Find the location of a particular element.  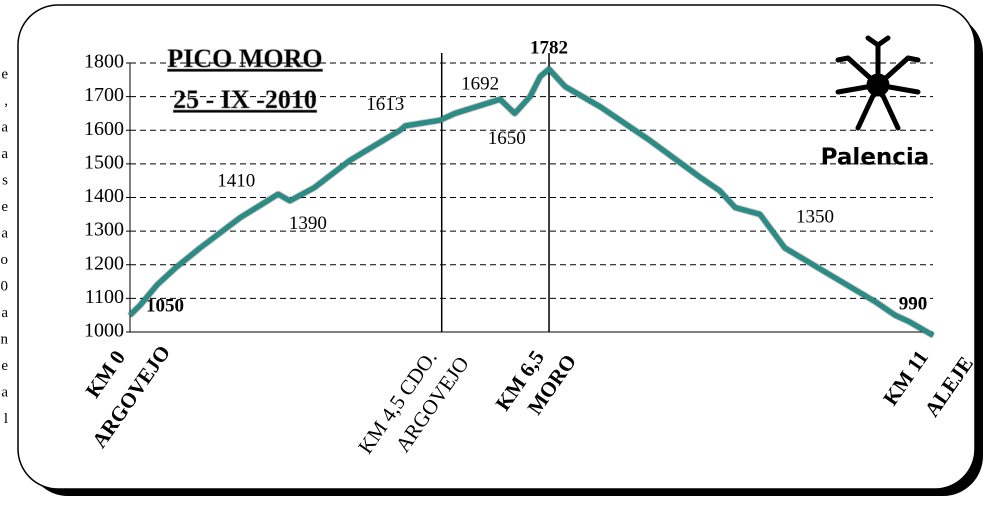

logo is located at coordinates (878, 83).